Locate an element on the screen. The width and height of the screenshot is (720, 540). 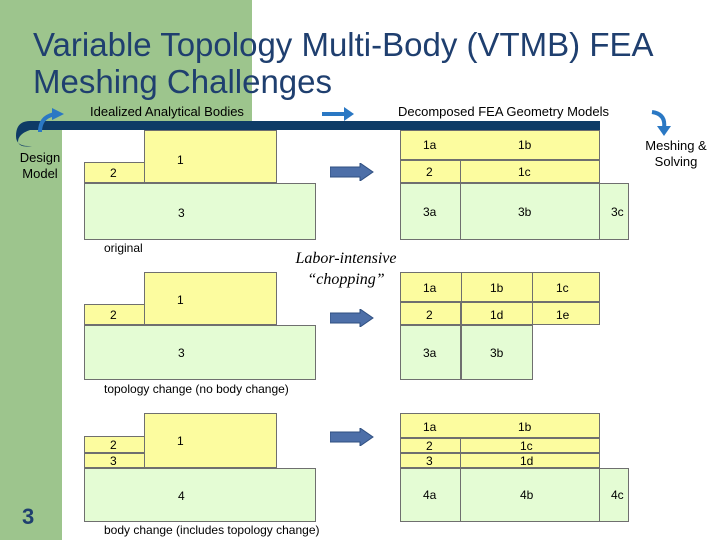
header-idealized-bodies: Idealized Analytical Bodies is located at coordinates (167, 111).